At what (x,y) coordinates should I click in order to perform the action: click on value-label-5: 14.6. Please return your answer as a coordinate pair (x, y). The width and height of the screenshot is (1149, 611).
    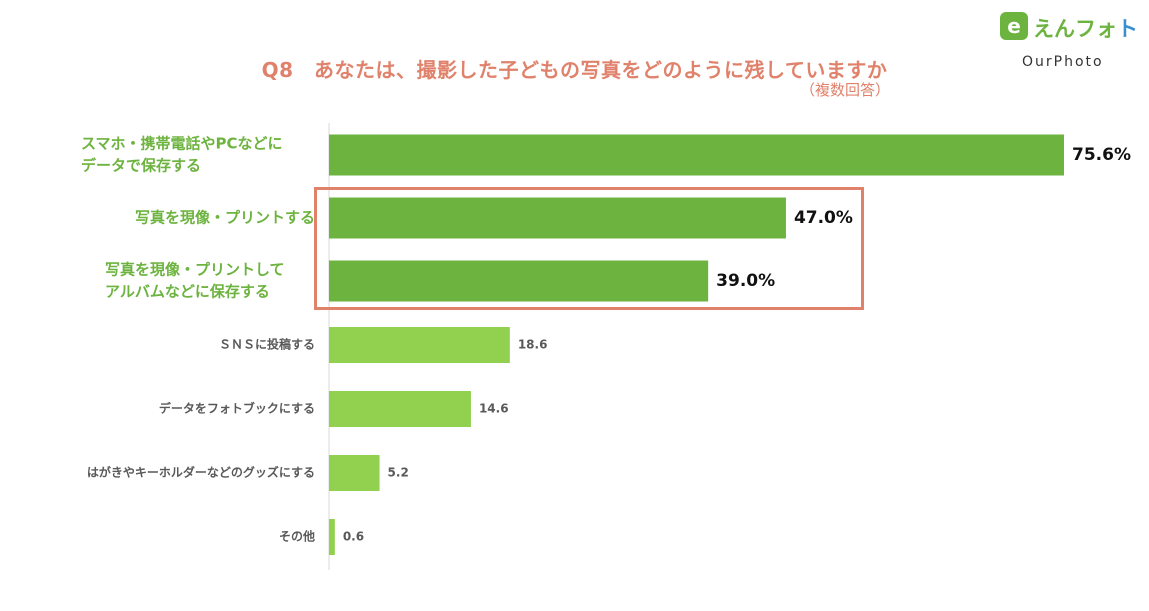
    Looking at the image, I should click on (494, 409).